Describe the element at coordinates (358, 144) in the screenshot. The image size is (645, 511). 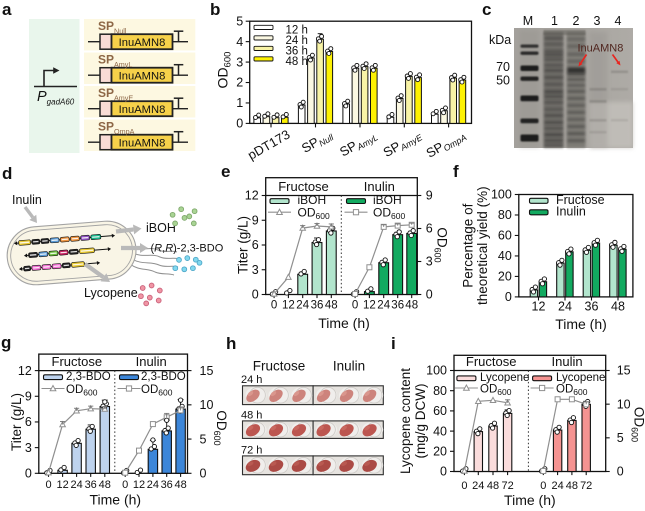
I see `svg-text: SPAmyL` at that location.